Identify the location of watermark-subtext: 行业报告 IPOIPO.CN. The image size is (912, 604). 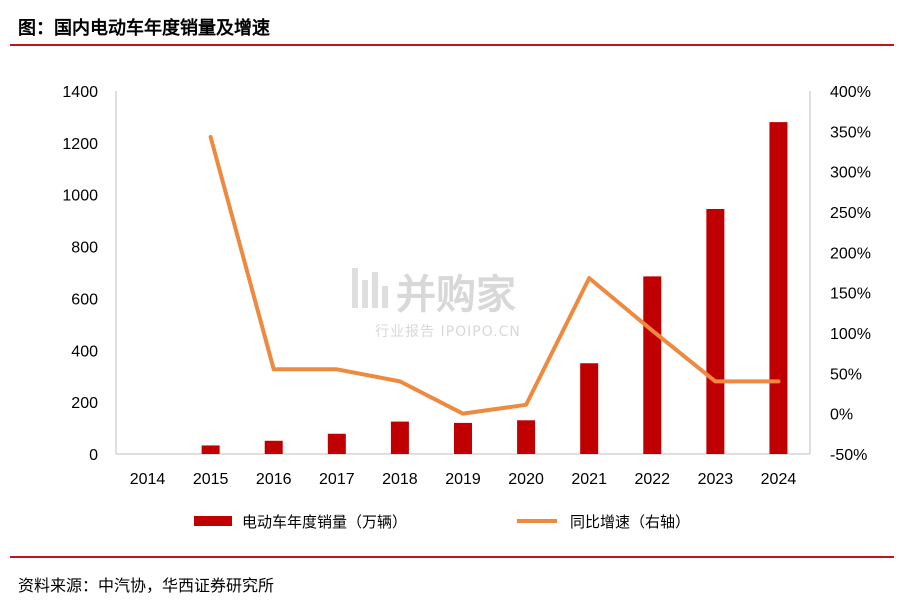
(448, 332).